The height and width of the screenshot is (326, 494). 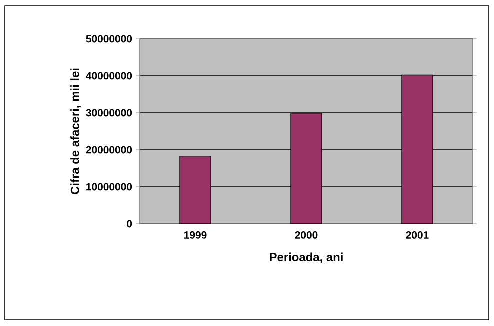 I want to click on y-tick-label: 0, so click(x=129, y=224).